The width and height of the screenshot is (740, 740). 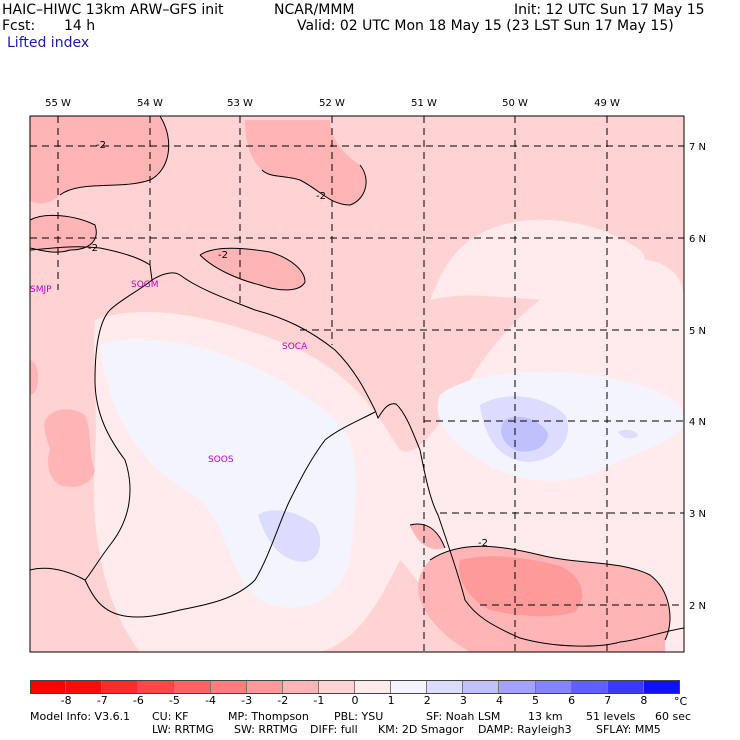 I want to click on footer-pbl: PBL: YSU, so click(x=359, y=716).